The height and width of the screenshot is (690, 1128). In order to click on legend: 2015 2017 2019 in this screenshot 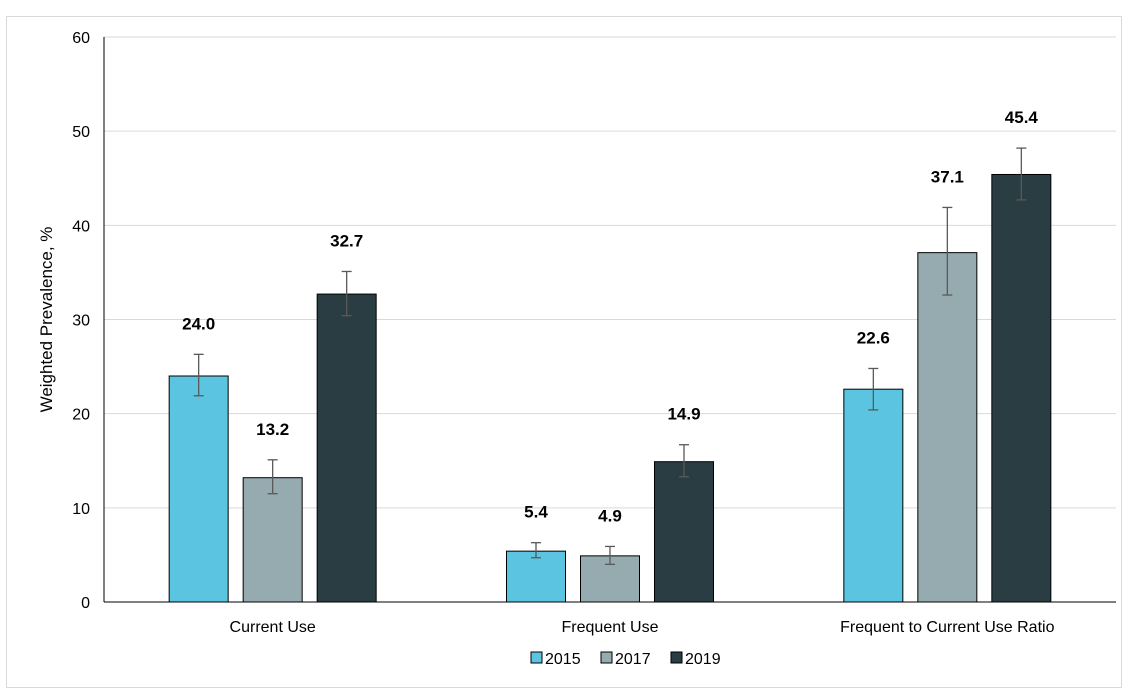, I will do `click(625, 659)`.